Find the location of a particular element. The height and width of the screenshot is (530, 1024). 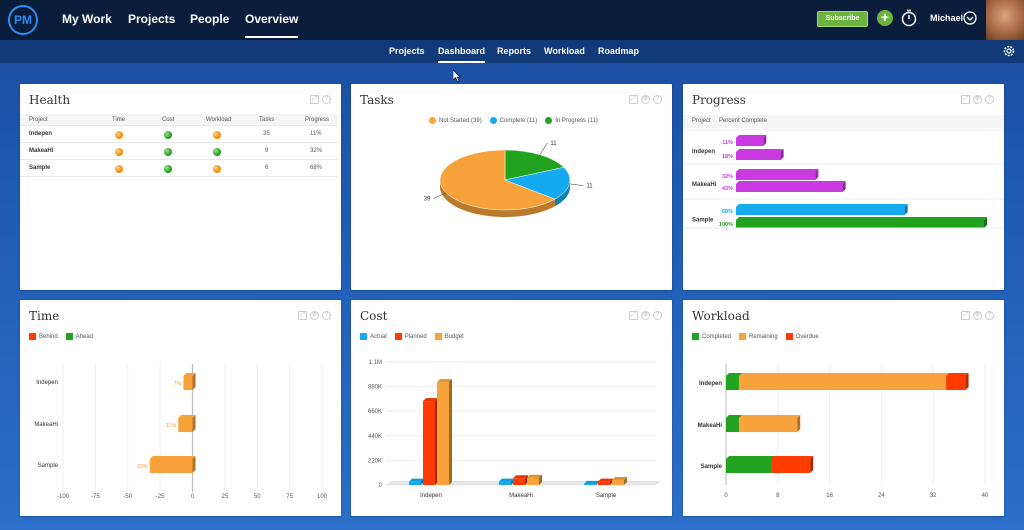

legend-budget: Budget is located at coordinates (449, 336).